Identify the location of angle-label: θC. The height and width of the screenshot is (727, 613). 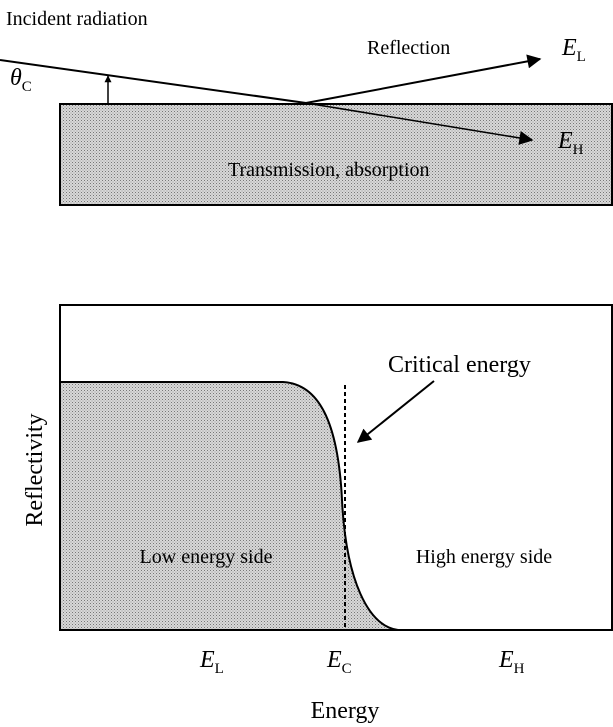
(21, 80).